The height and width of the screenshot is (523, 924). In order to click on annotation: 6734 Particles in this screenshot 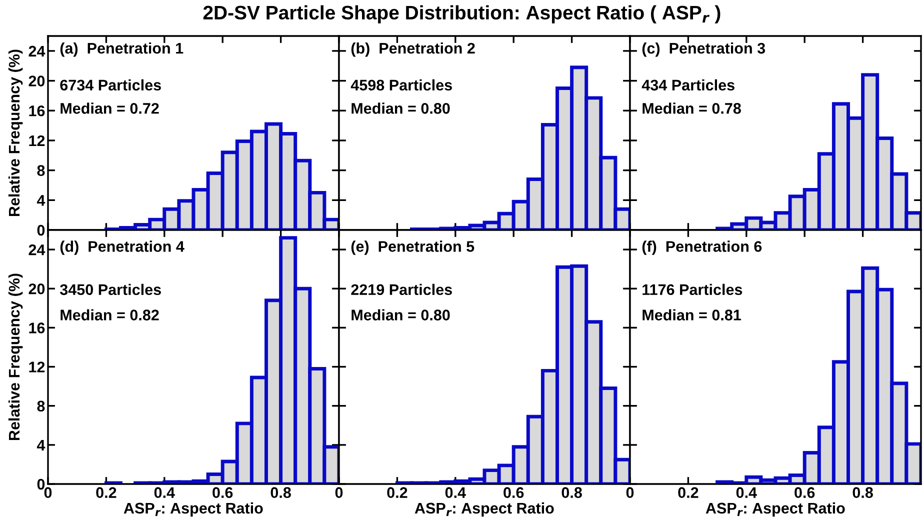, I will do `click(110, 85)`.